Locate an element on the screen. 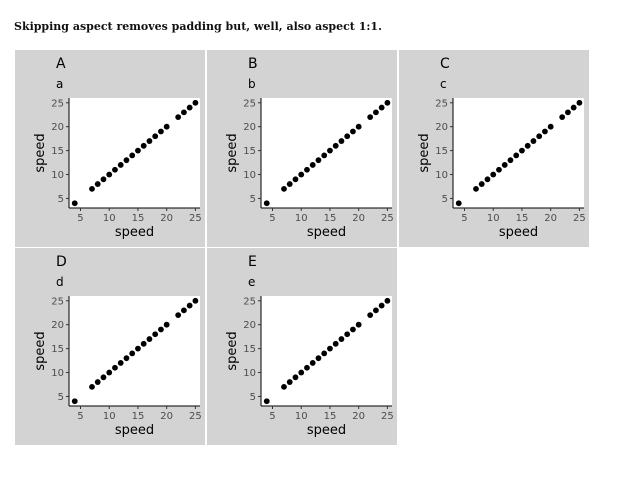 The image size is (617, 480). panel-tag: C is located at coordinates (445, 64).